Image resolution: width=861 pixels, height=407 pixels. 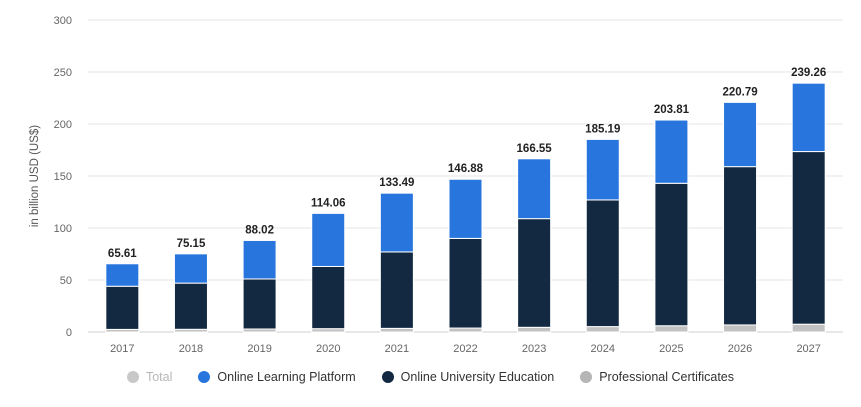 I want to click on y-tick-label: 300, so click(x=63, y=21).